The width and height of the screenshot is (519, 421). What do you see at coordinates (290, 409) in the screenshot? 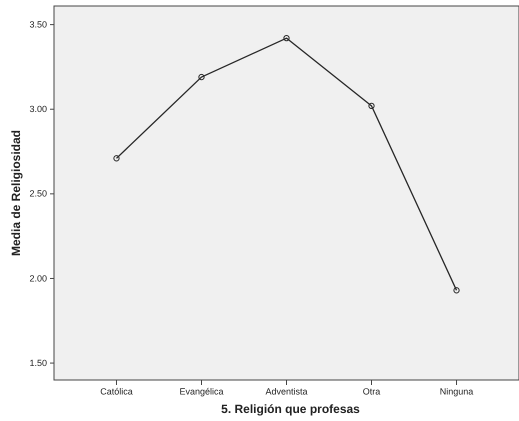
I see `x-axis-title: 5. Religión que profesas` at bounding box center [290, 409].